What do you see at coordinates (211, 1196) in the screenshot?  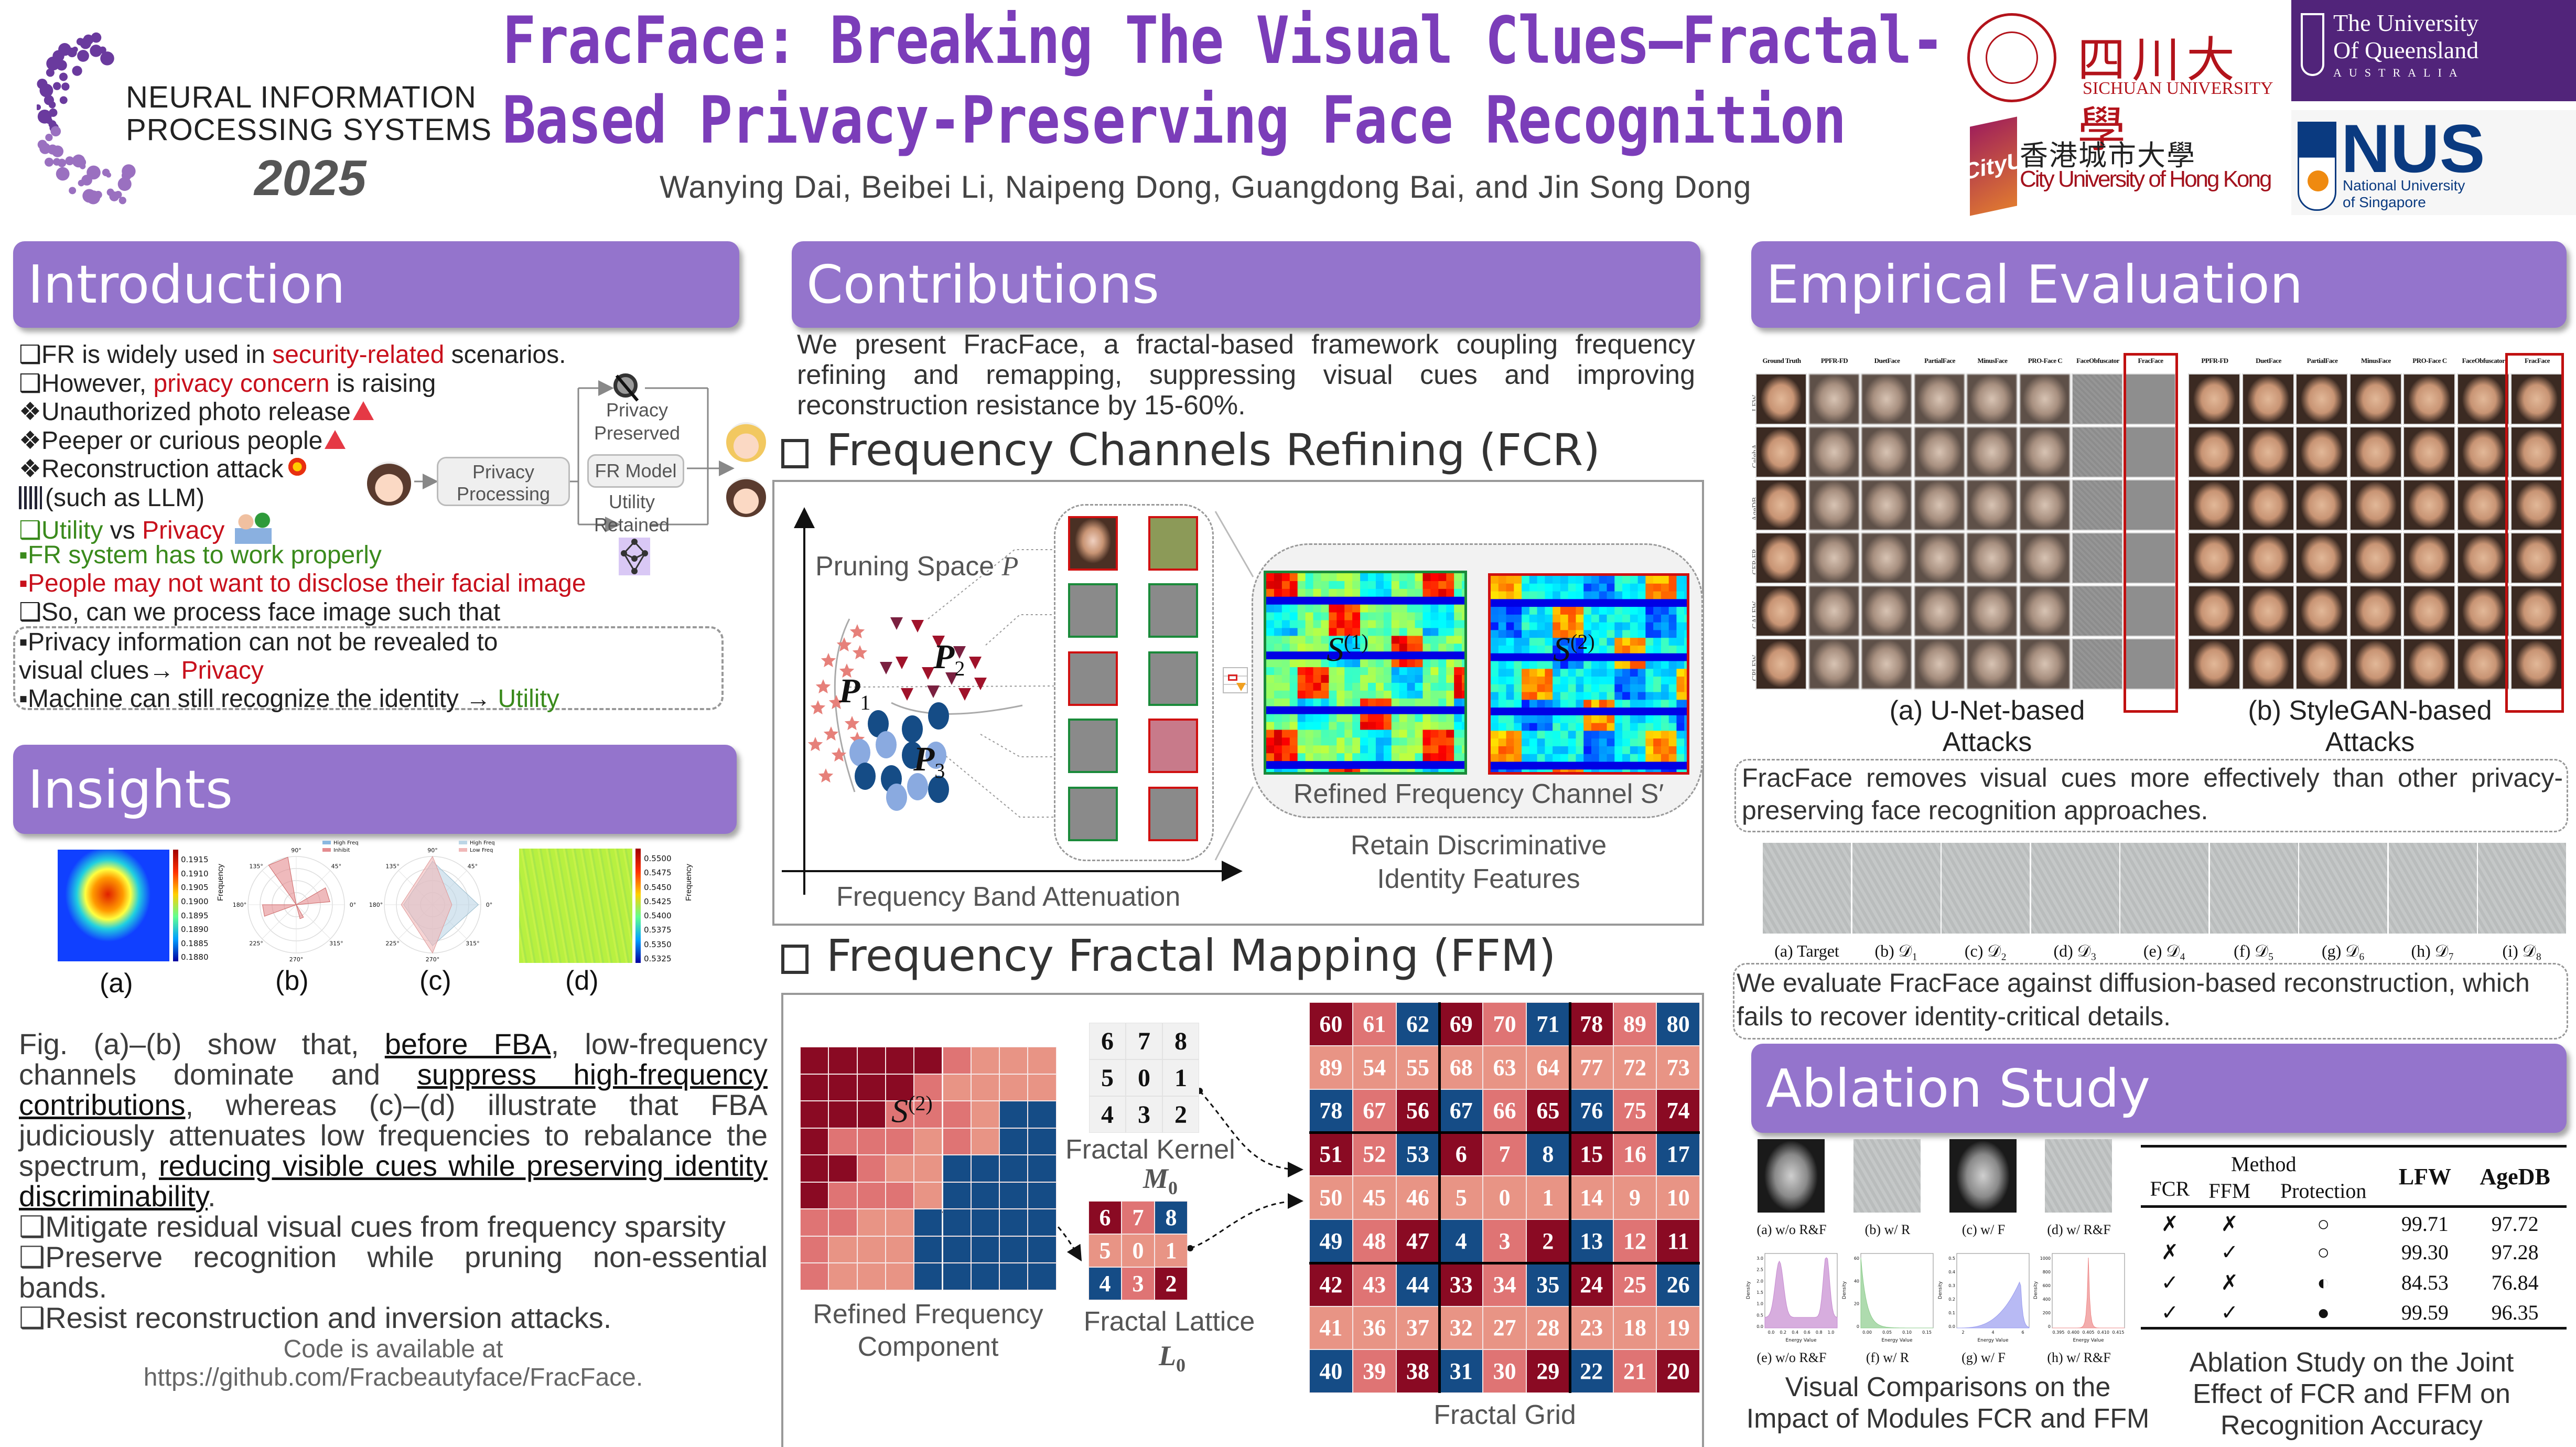 I see `paragraph-text: .` at bounding box center [211, 1196].